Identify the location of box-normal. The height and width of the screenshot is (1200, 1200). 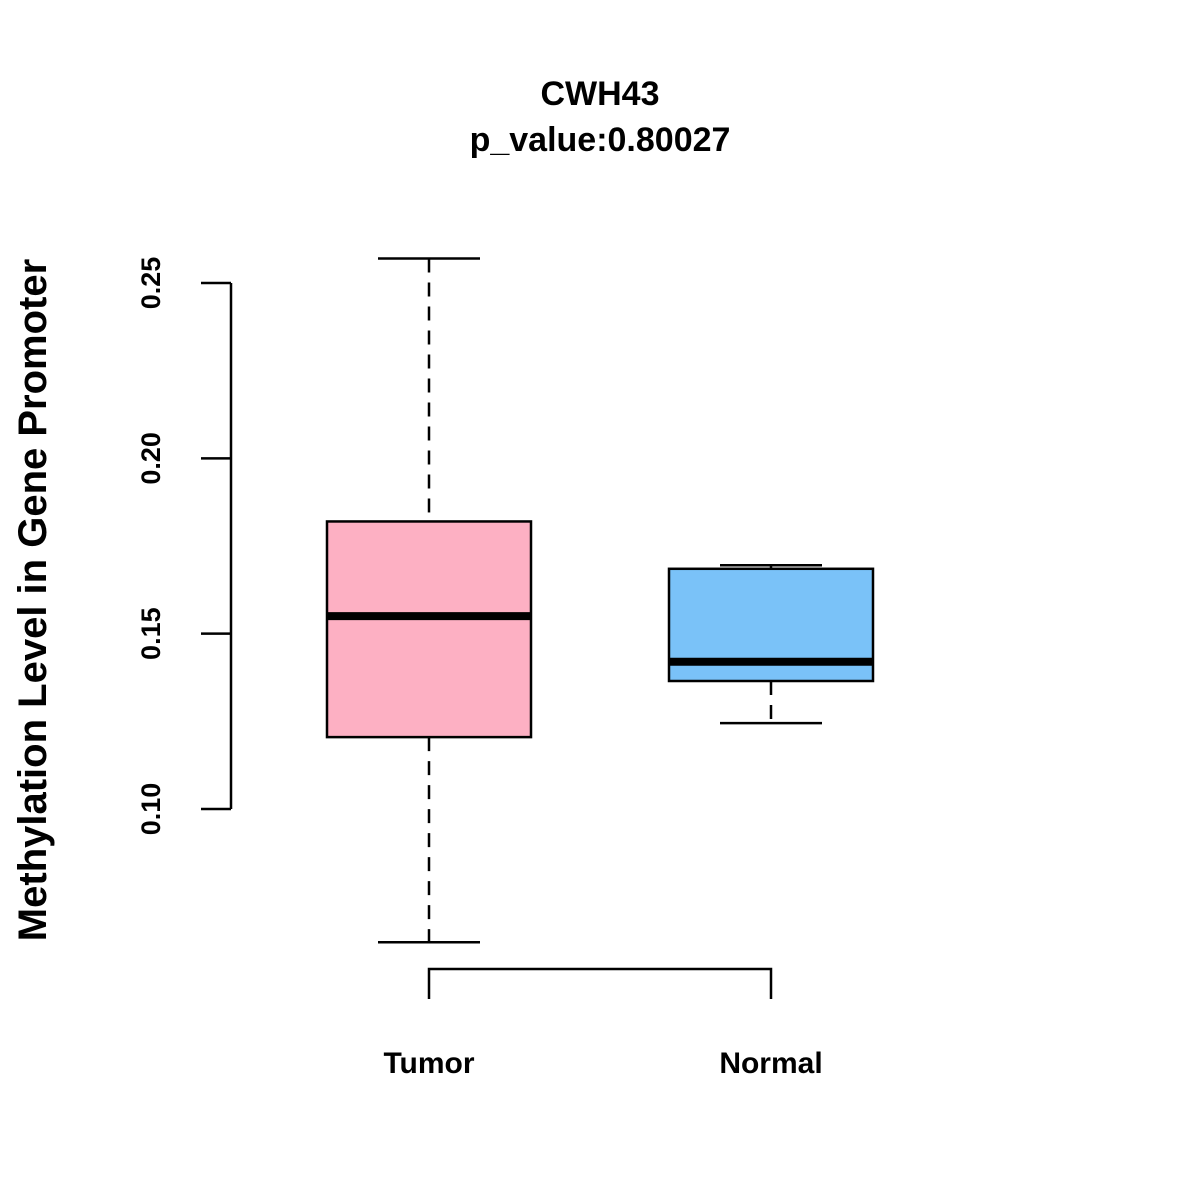
(771, 644).